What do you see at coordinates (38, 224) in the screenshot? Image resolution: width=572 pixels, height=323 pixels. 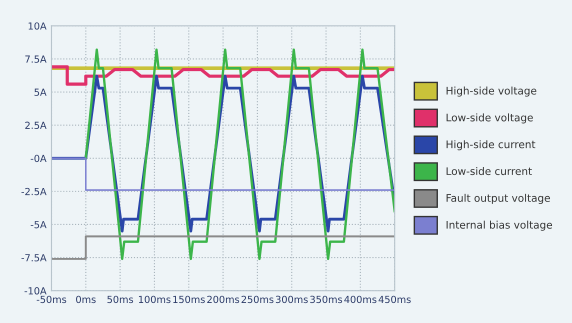 I see `y-tick-label: -5A` at bounding box center [38, 224].